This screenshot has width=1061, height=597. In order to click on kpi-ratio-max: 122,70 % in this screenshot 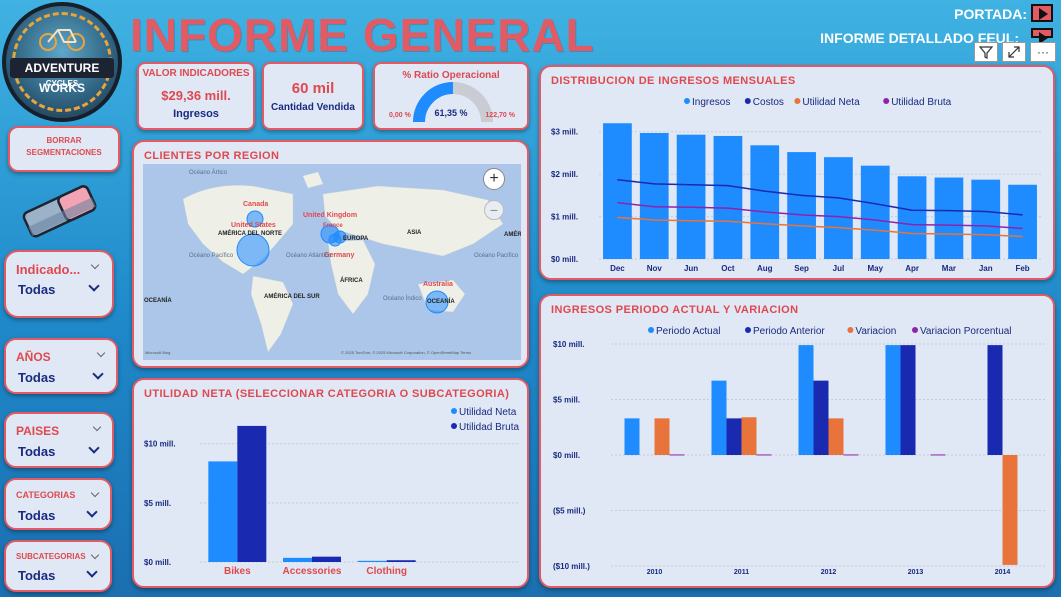, I will do `click(500, 115)`.